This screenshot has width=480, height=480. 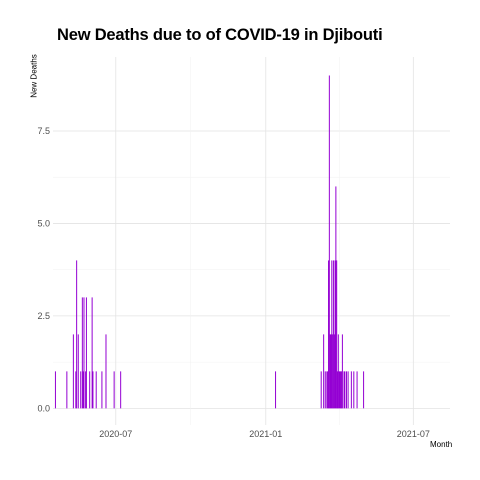 I want to click on y-tick-label: 5.0, so click(x=43, y=223).